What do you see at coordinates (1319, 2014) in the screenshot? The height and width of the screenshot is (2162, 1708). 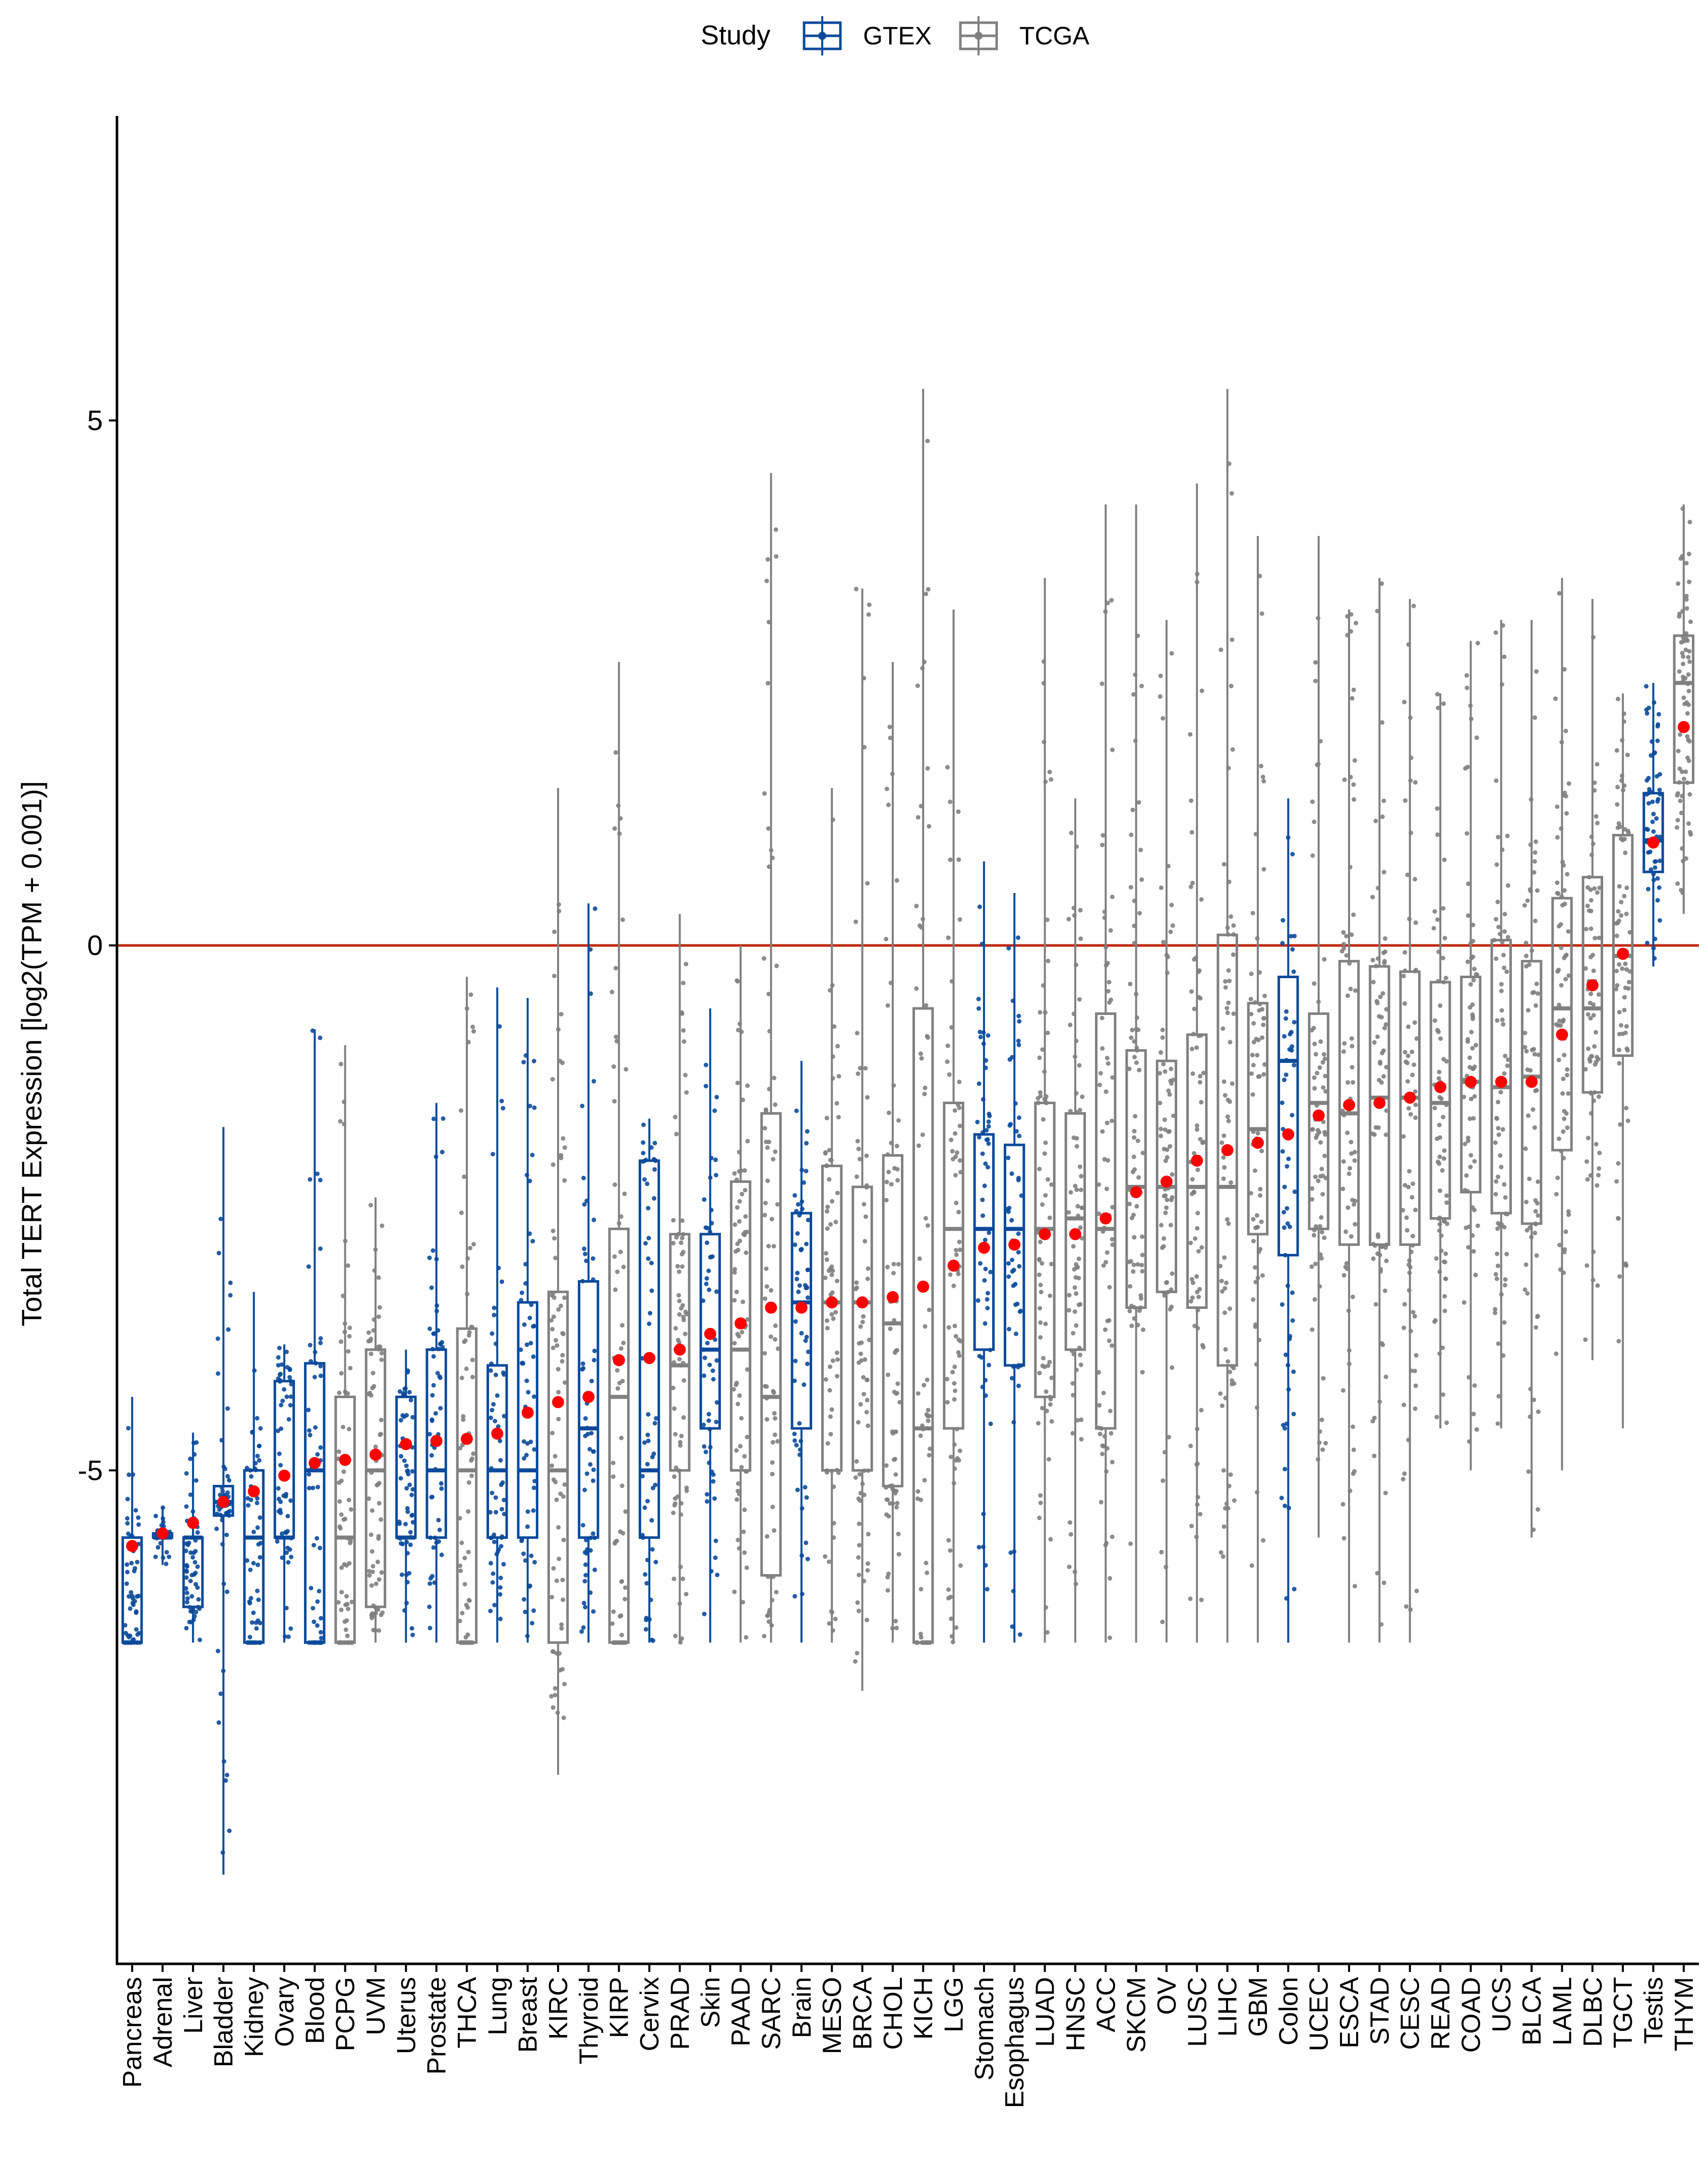 I see `x-tick-label: UCEC` at bounding box center [1319, 2014].